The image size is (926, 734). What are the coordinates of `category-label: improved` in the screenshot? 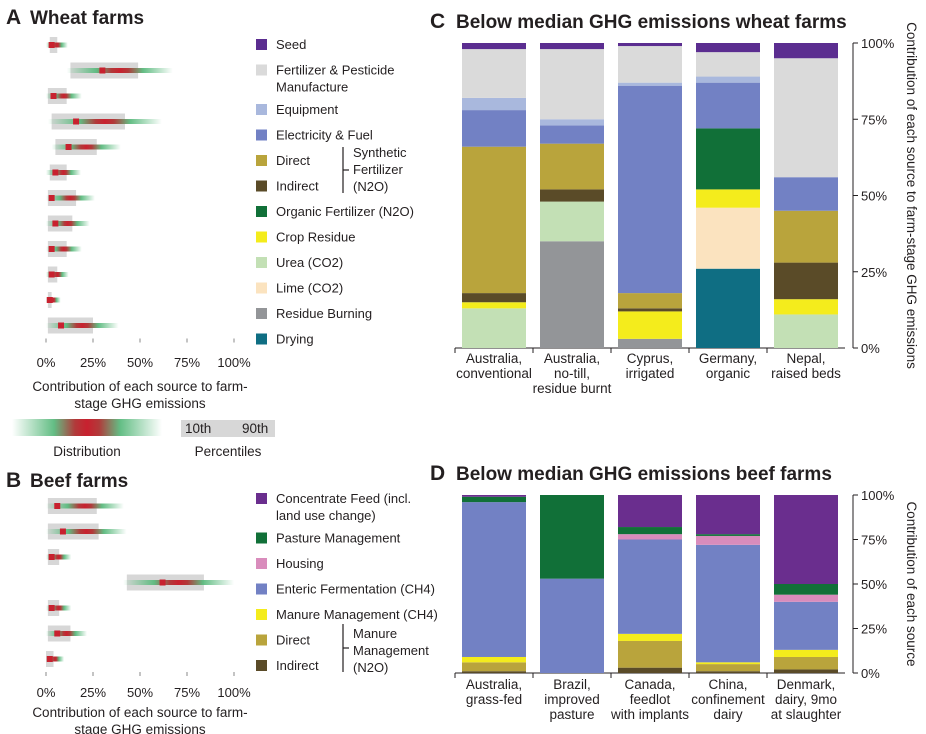 It's located at (572, 699).